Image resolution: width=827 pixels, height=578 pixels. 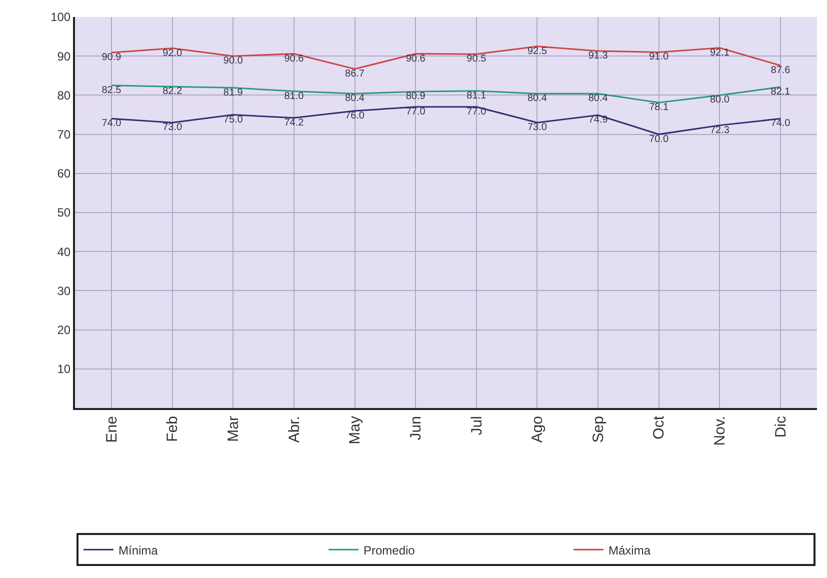 What do you see at coordinates (355, 430) in the screenshot?
I see `x-tick-label: May` at bounding box center [355, 430].